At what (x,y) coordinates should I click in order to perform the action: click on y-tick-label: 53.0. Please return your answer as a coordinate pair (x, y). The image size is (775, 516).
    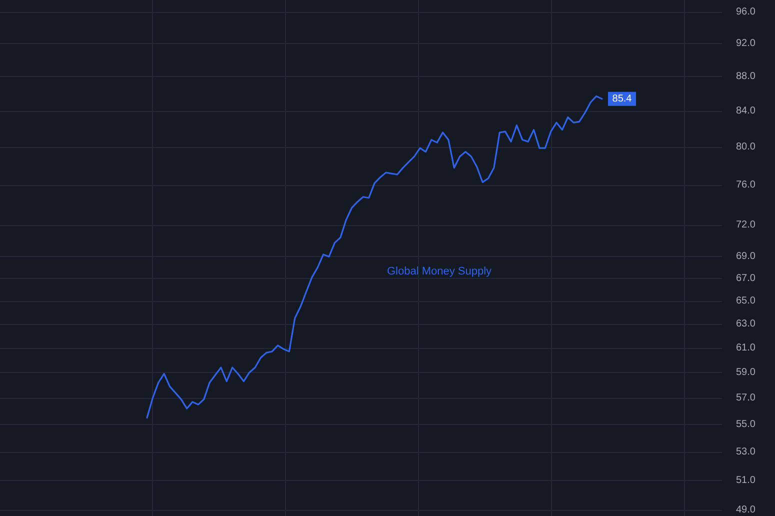
    Looking at the image, I should click on (746, 452).